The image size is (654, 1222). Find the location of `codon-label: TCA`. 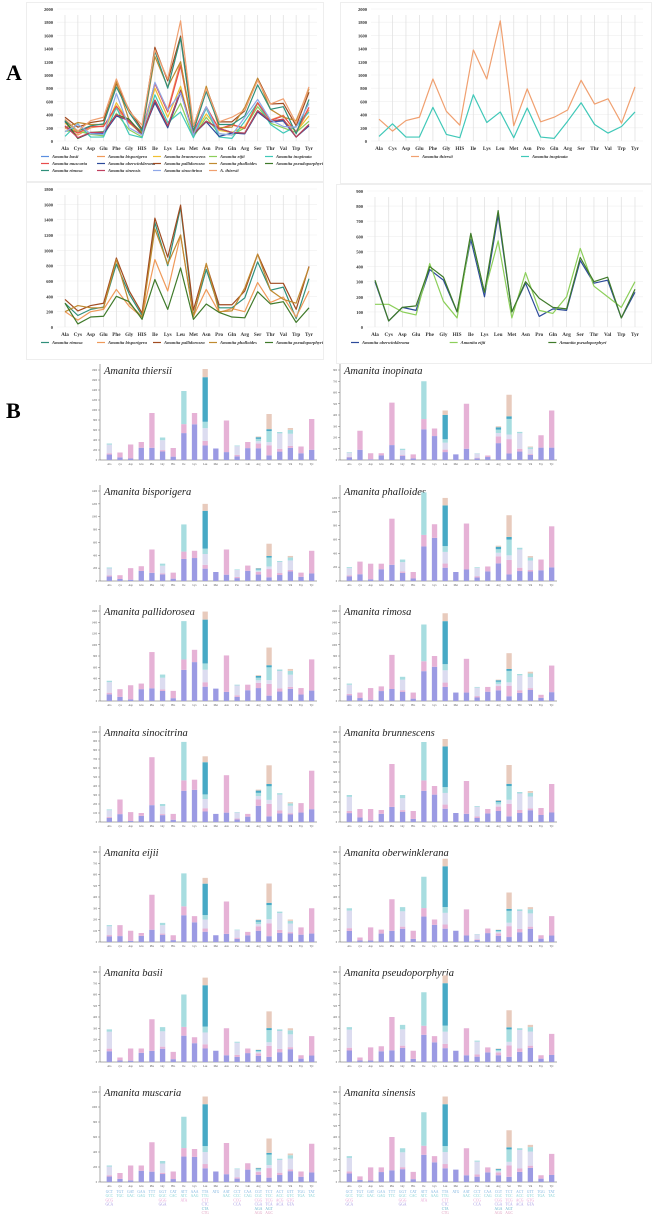

codon-label: TCA is located at coordinates (269, 1205).